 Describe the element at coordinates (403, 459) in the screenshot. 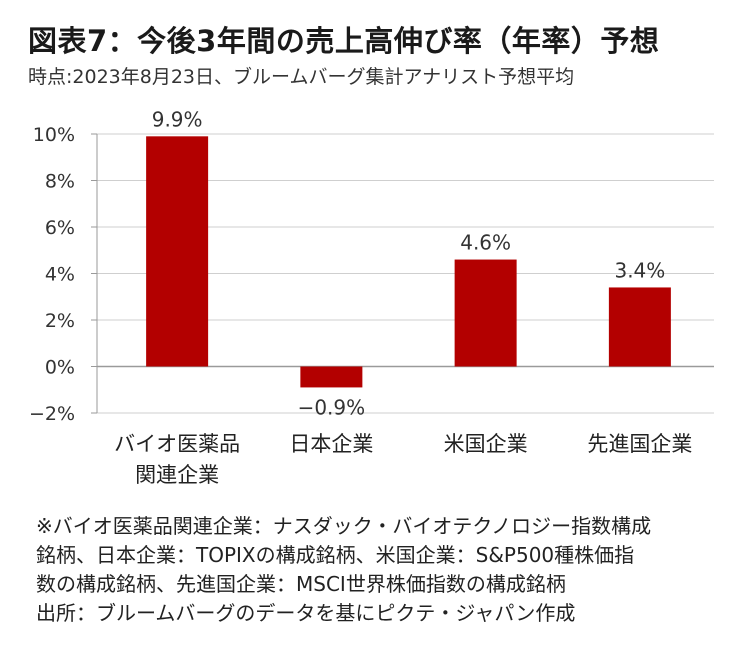

I see `x-axis: バイオ医薬品関連企業 日本企業 米国企業 先進国企業` at that location.